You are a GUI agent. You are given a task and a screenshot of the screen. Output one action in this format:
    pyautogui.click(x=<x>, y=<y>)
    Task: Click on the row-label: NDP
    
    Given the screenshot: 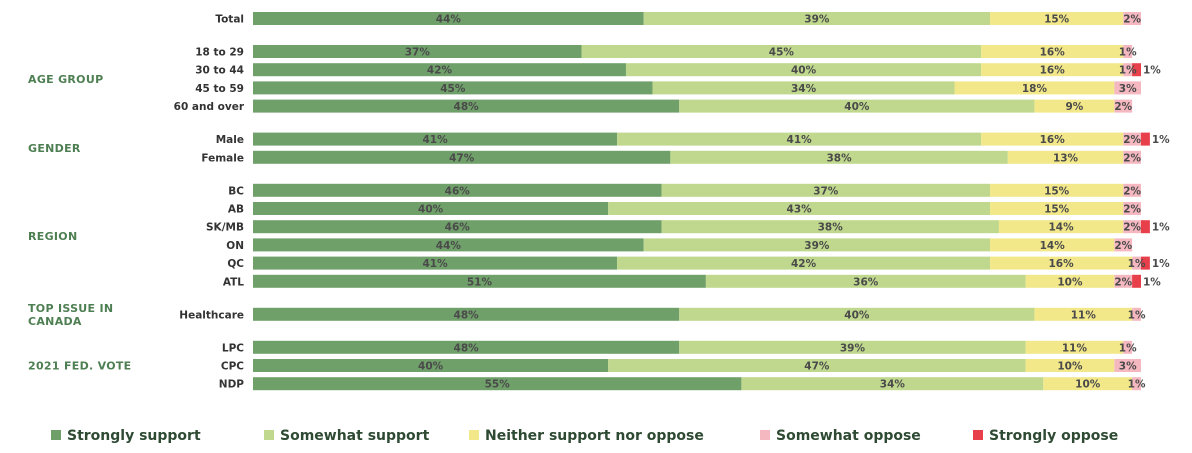 What is the action you would take?
    pyautogui.click(x=232, y=385)
    